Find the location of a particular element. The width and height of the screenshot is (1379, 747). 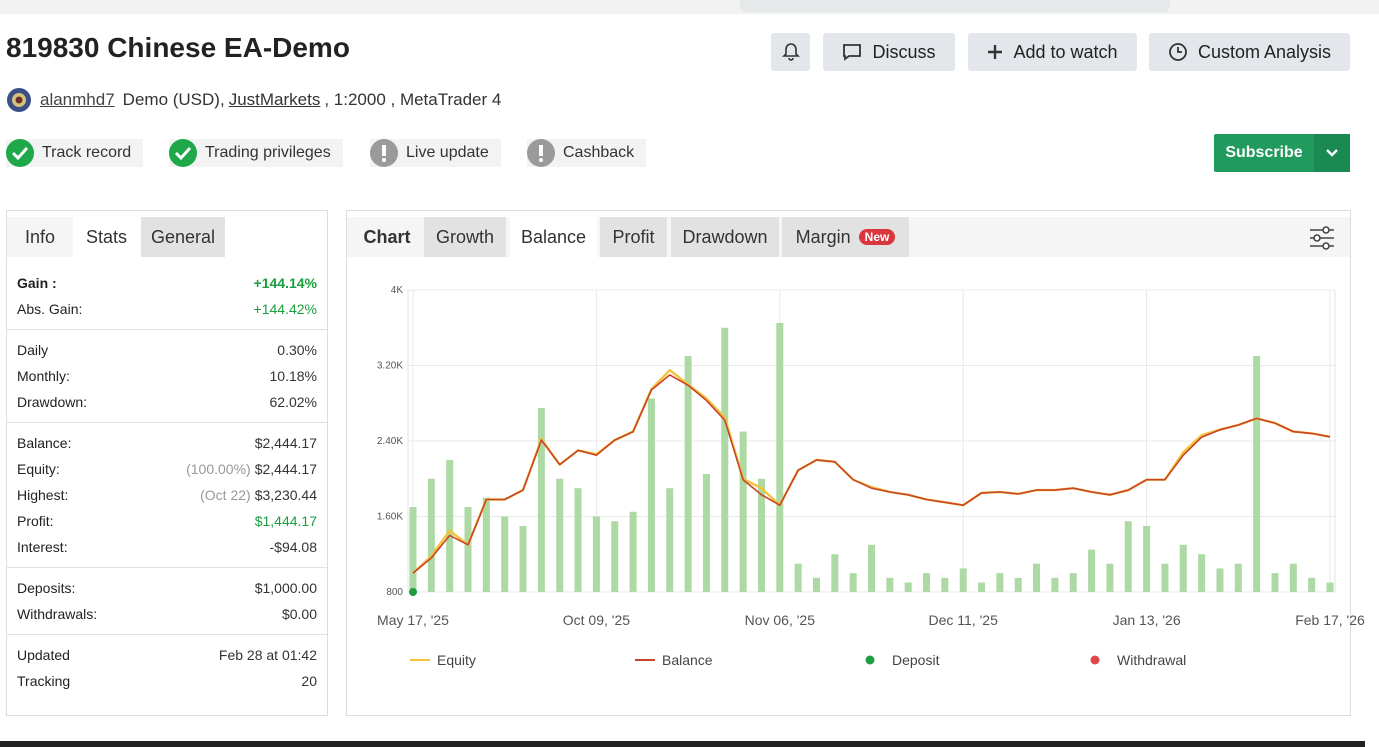

stats-row: Tracking 20 is located at coordinates (167, 681).